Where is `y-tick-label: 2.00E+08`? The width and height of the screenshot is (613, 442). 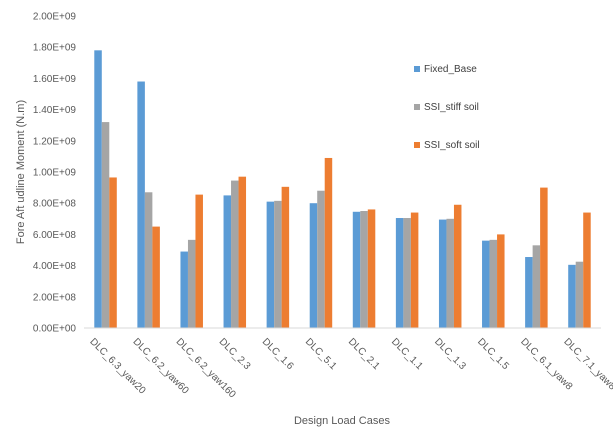 y-tick-label: 2.00E+08 is located at coordinates (55, 297).